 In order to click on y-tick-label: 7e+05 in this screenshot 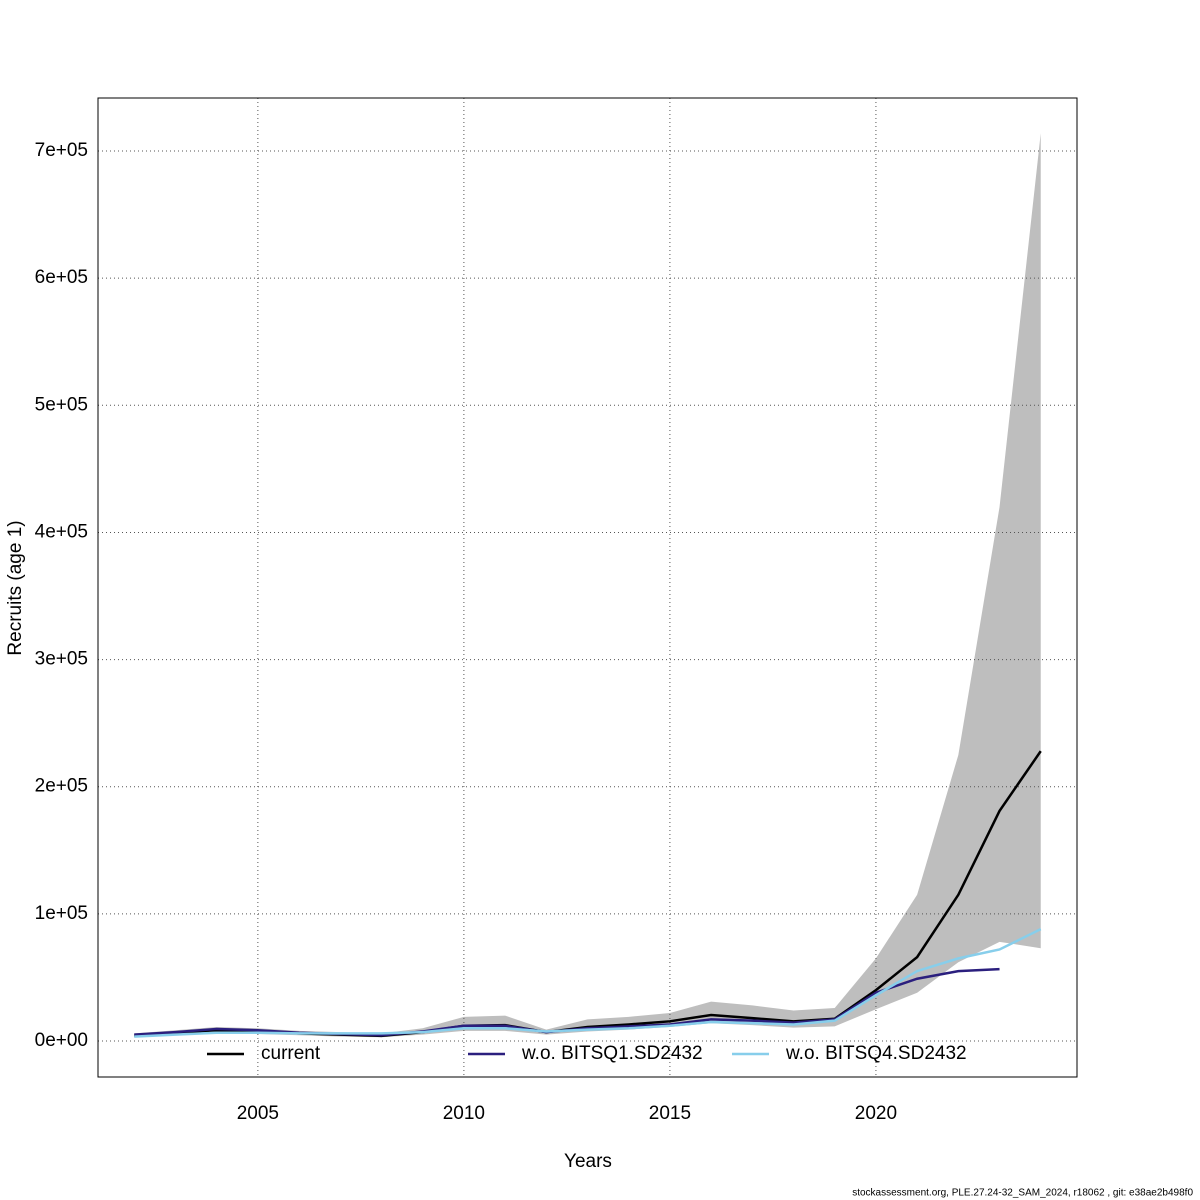, I will do `click(61, 150)`.